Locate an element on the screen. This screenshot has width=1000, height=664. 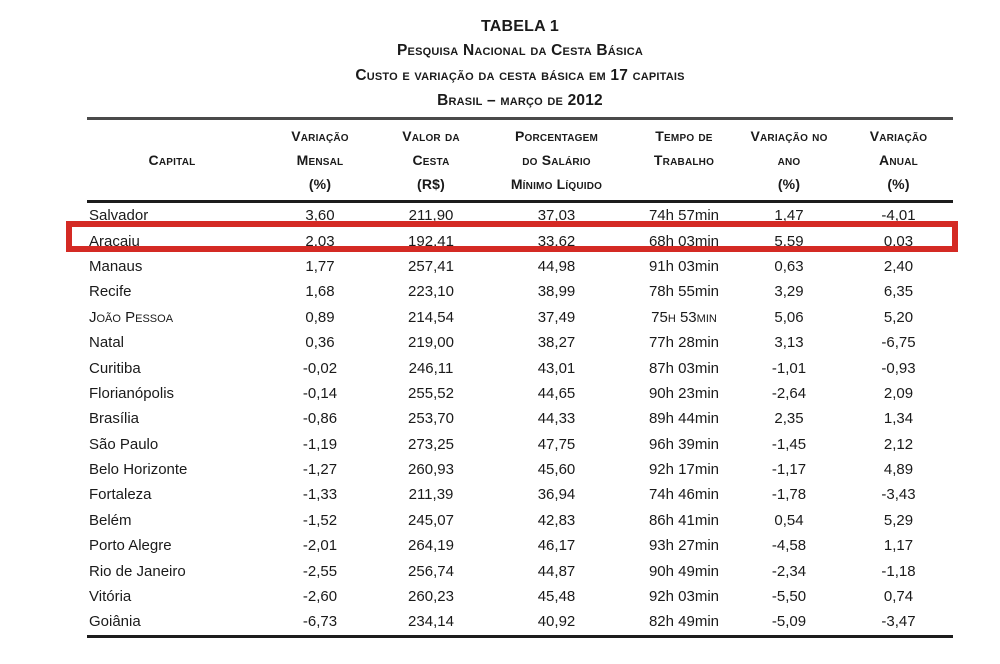
table-row-highlighted: Aracaju 2,03 192,41 33,62 68h 03min 5,59 0,03 is located at coordinates (520, 240).